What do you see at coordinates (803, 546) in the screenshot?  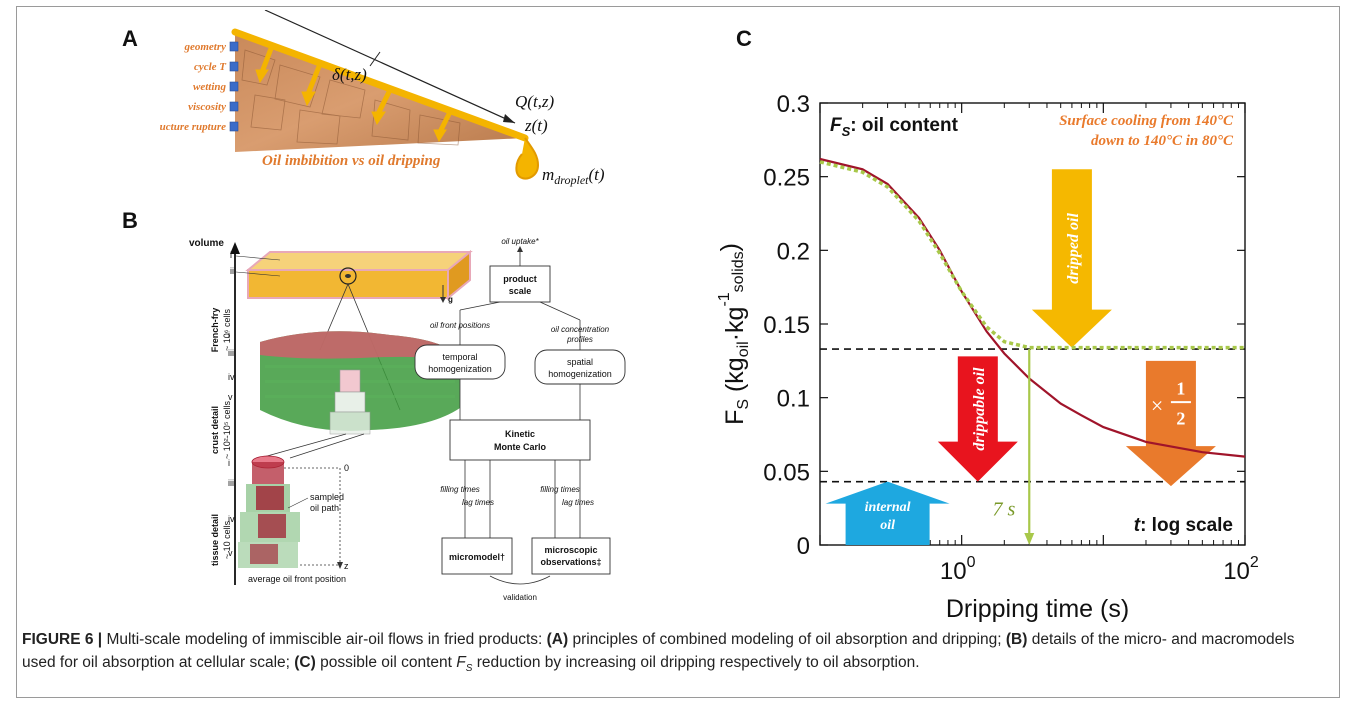 I see `y-tick-label: 0` at bounding box center [803, 546].